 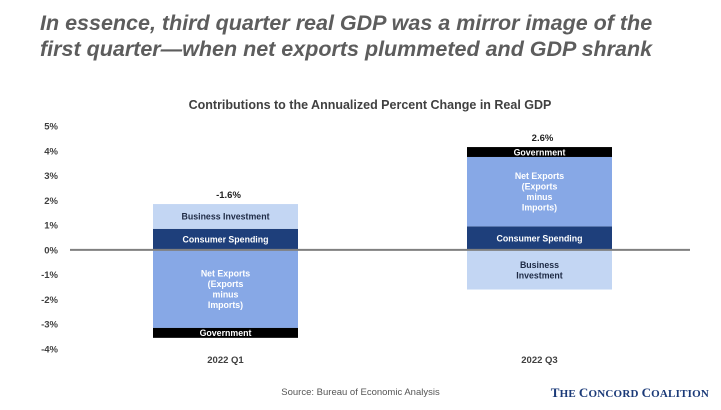 What do you see at coordinates (49, 325) in the screenshot?
I see `y-tick-label: -3%` at bounding box center [49, 325].